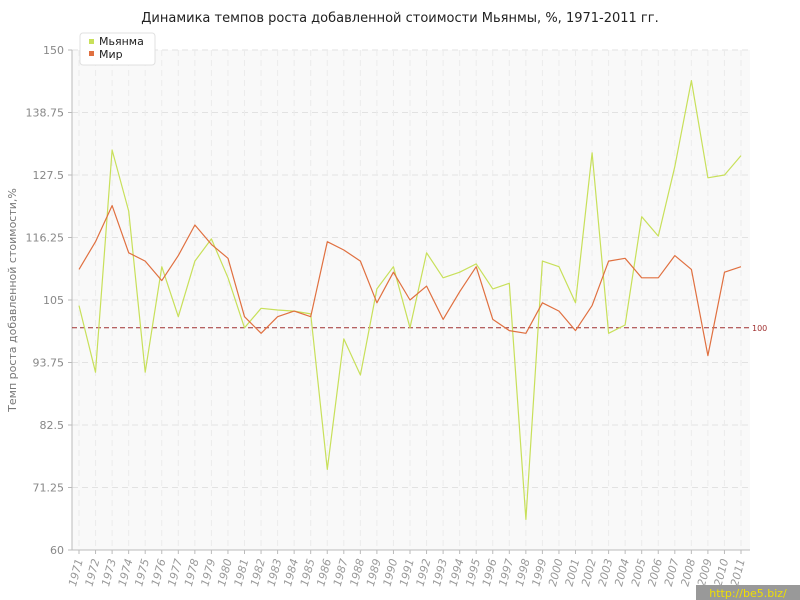 The image size is (800, 600). I want to click on y-tick-label: 138.75, so click(45, 113).